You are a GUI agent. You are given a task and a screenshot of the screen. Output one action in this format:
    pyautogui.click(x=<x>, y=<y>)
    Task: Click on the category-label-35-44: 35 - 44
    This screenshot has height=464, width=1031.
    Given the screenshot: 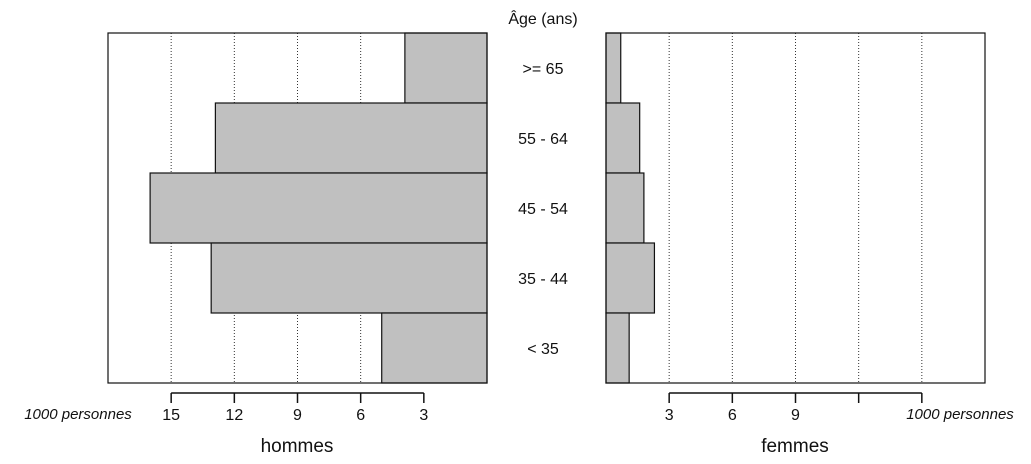 What is the action you would take?
    pyautogui.click(x=543, y=279)
    